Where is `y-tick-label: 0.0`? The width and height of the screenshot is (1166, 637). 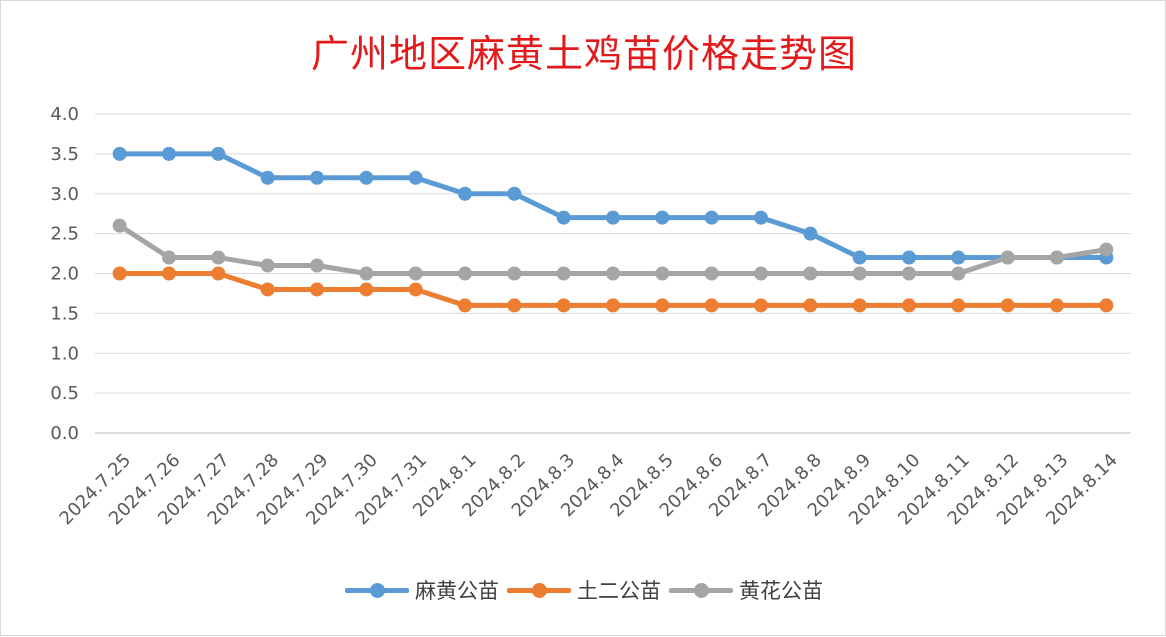
y-tick-label: 0.0 is located at coordinates (64, 433).